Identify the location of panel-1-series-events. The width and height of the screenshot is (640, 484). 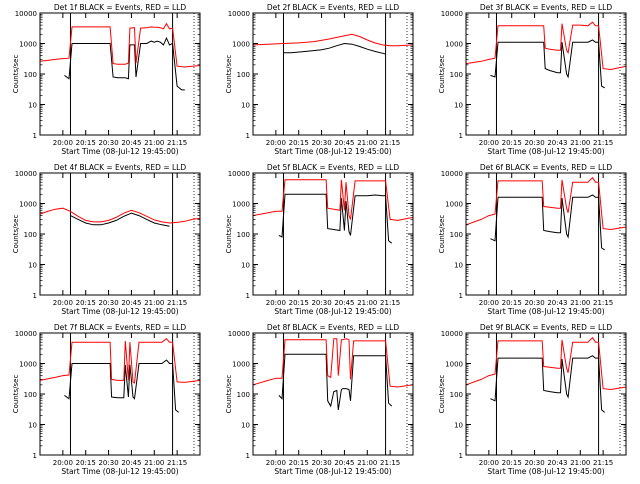
(124, 63).